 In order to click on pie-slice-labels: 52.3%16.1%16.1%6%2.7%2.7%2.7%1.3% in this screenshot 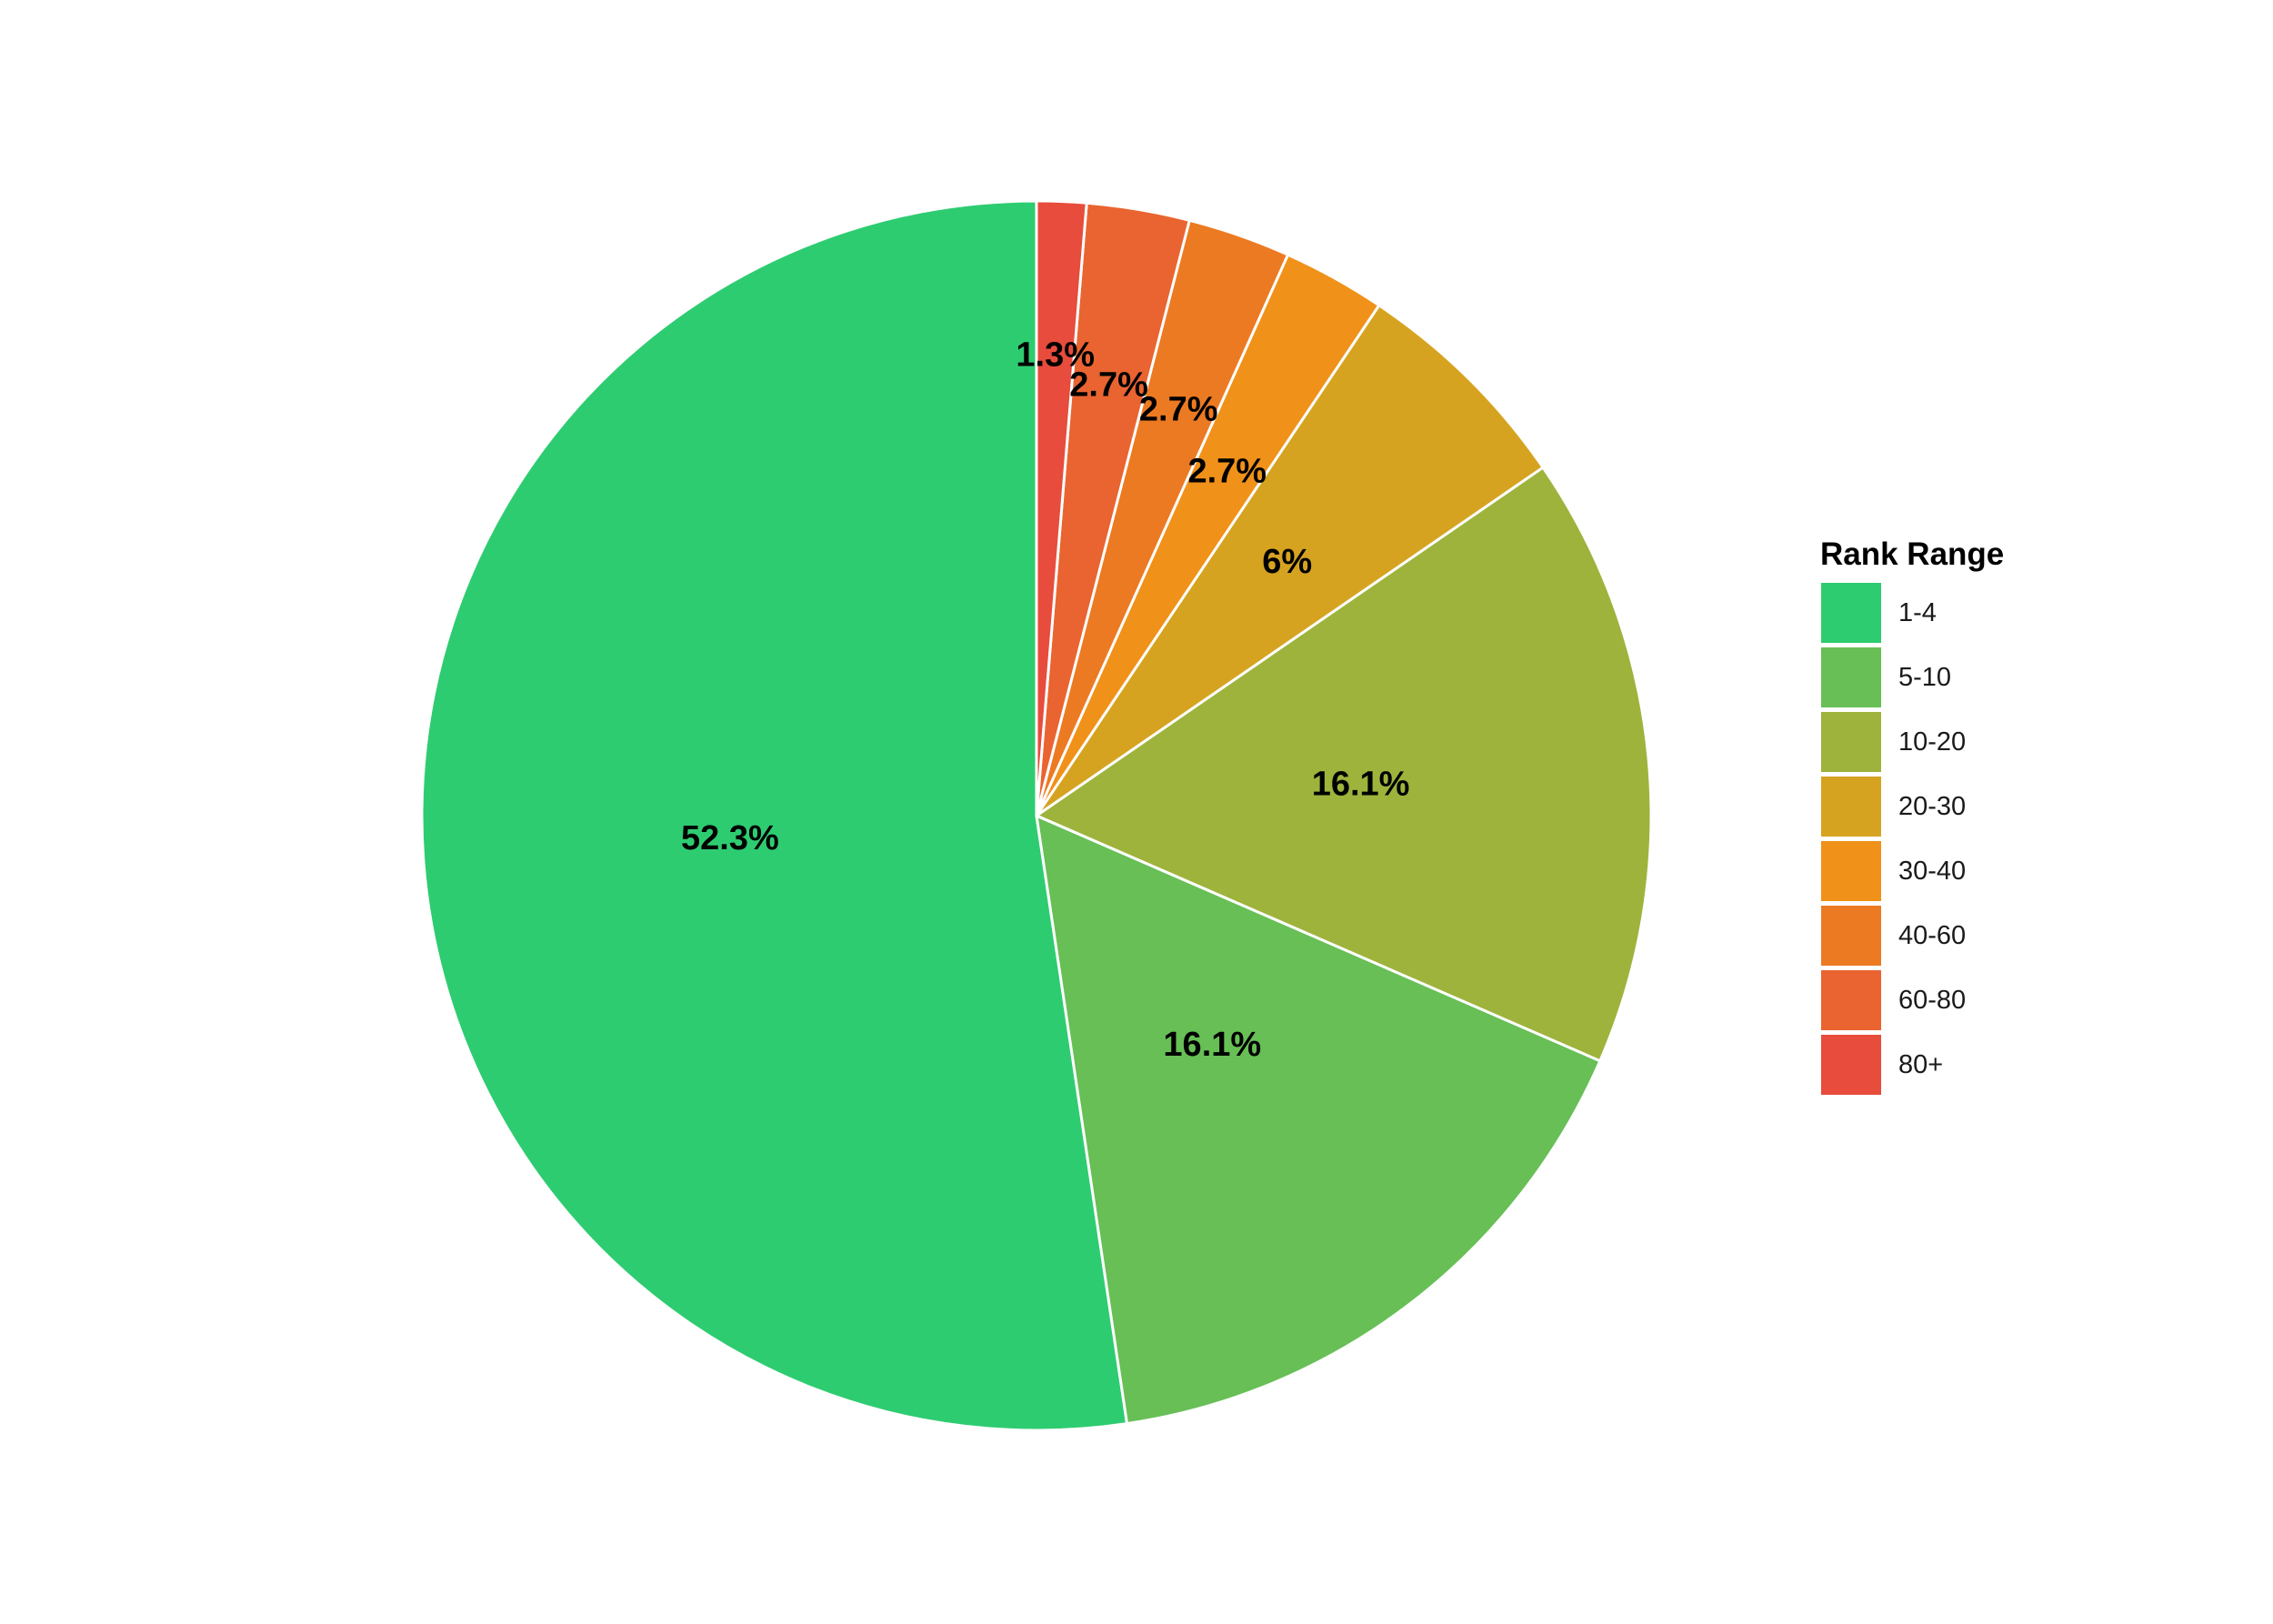, I will do `click(1045, 700)`.